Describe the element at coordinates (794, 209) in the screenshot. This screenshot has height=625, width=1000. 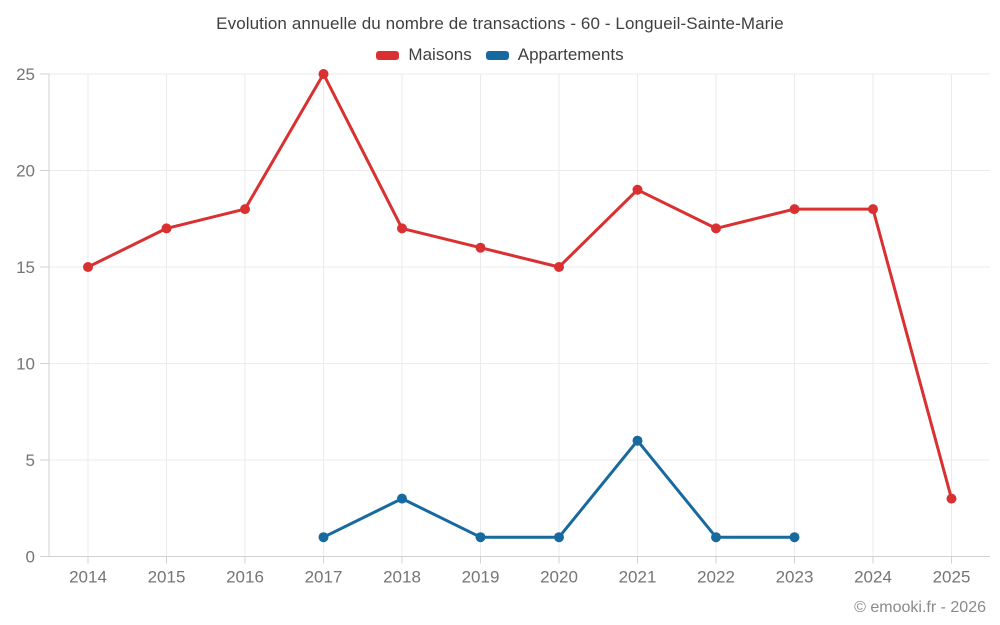
I see `data-point-maisons-2023` at that location.